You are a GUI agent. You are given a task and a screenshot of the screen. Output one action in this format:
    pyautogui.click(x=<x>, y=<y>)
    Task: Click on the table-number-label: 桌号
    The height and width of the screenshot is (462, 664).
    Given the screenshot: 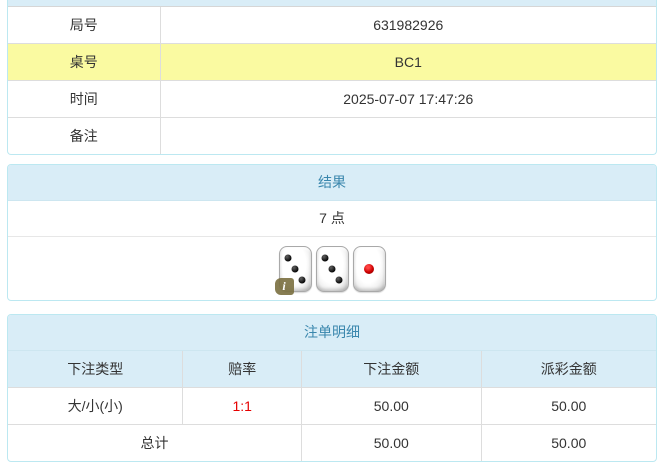 What is the action you would take?
    pyautogui.click(x=84, y=62)
    